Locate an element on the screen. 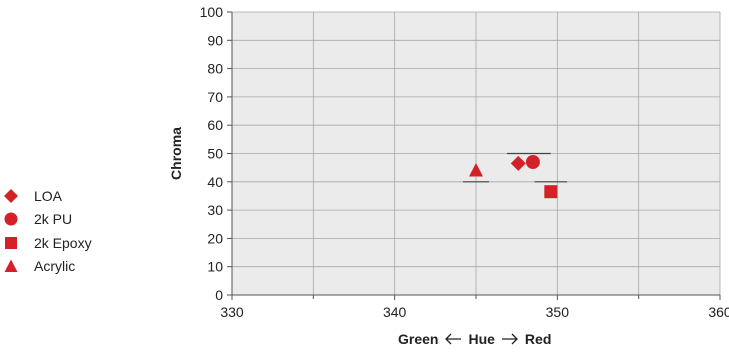 The width and height of the screenshot is (729, 354). data-point-loa is located at coordinates (518, 163).